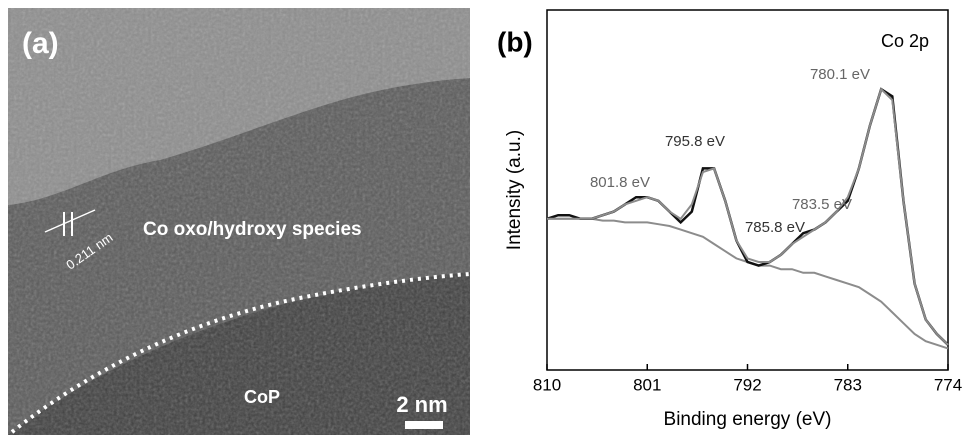  Describe the element at coordinates (840, 74) in the screenshot. I see `peak-label: 780.1 eV` at that location.